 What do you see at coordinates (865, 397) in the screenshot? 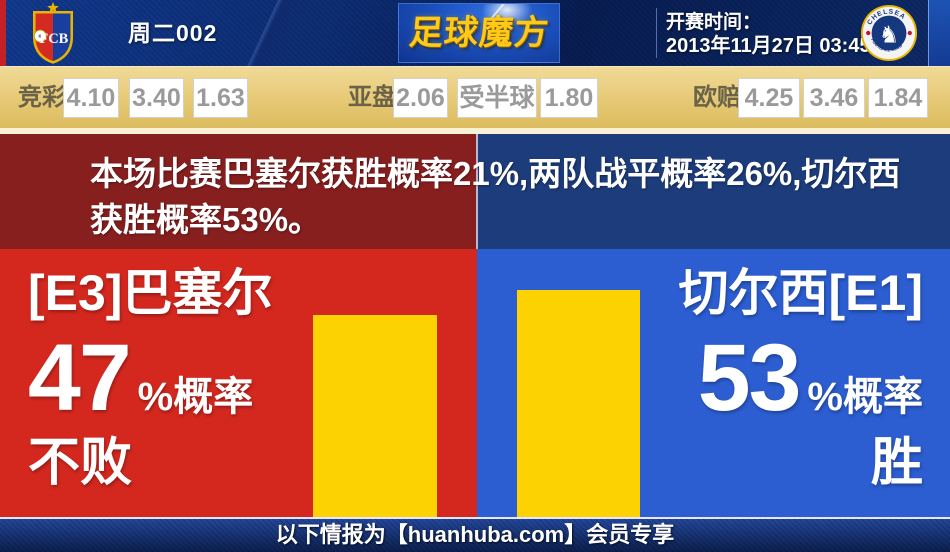
I see `away-percent-suffix: %概率` at bounding box center [865, 397].